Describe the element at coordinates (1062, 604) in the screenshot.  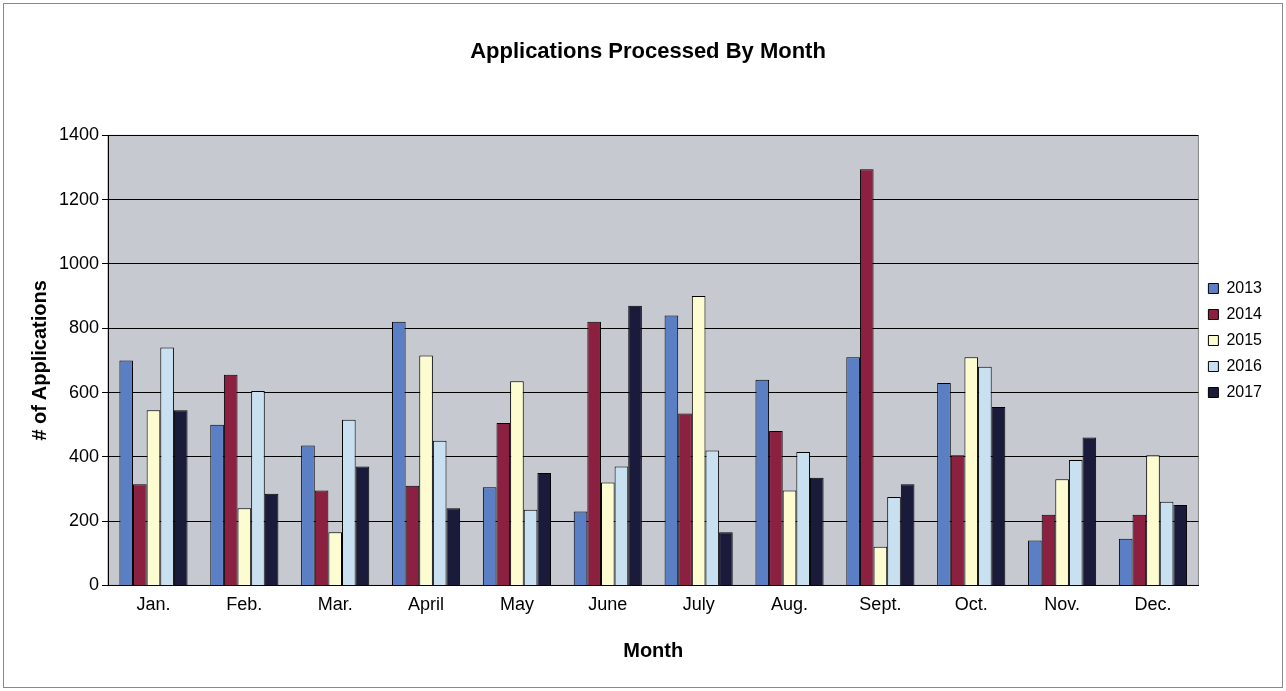
I see `x-tick-label: Nov.` at that location.